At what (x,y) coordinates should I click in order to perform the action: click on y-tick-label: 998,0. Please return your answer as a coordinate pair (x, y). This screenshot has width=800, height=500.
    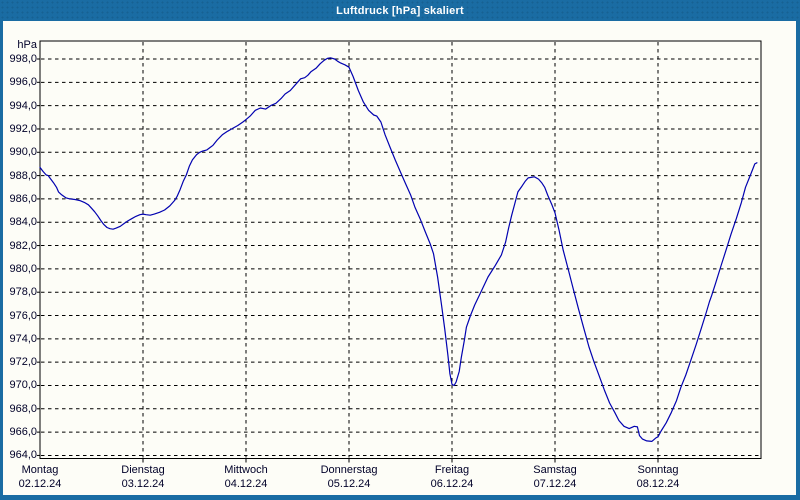
    Looking at the image, I should click on (23, 59).